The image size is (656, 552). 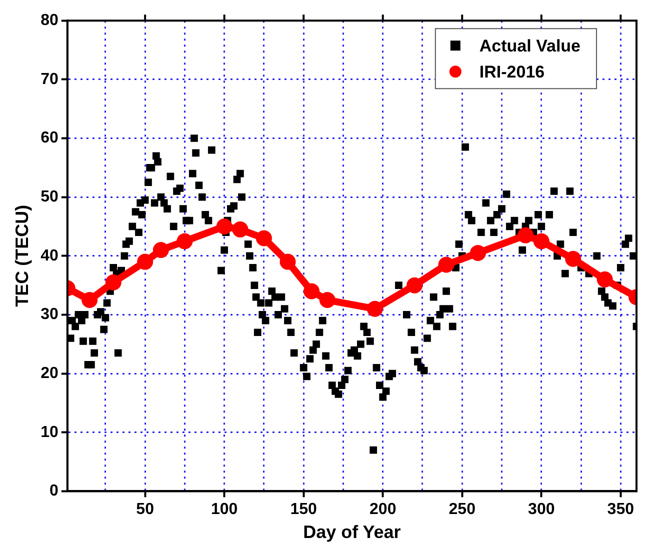 What do you see at coordinates (541, 509) in the screenshot?
I see `x-tick-label: 300` at bounding box center [541, 509].